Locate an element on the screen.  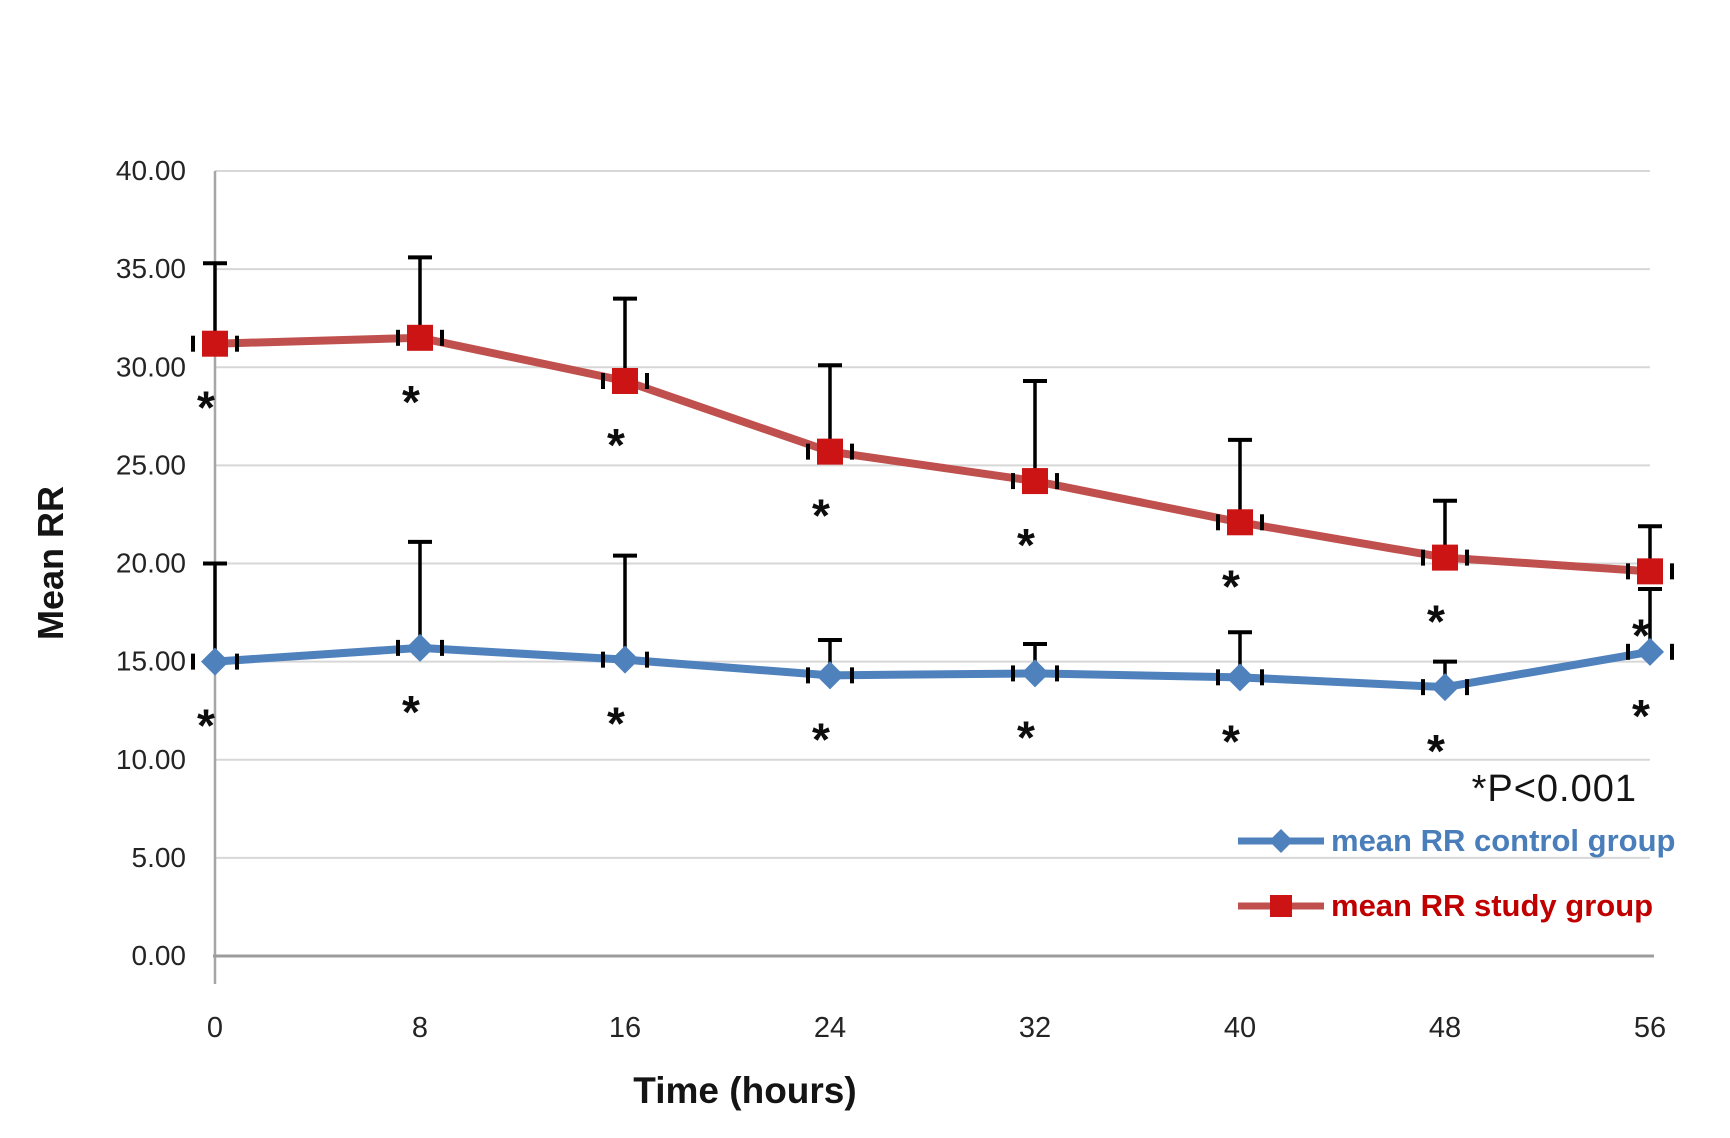
series-line is located at coordinates (932, 667).